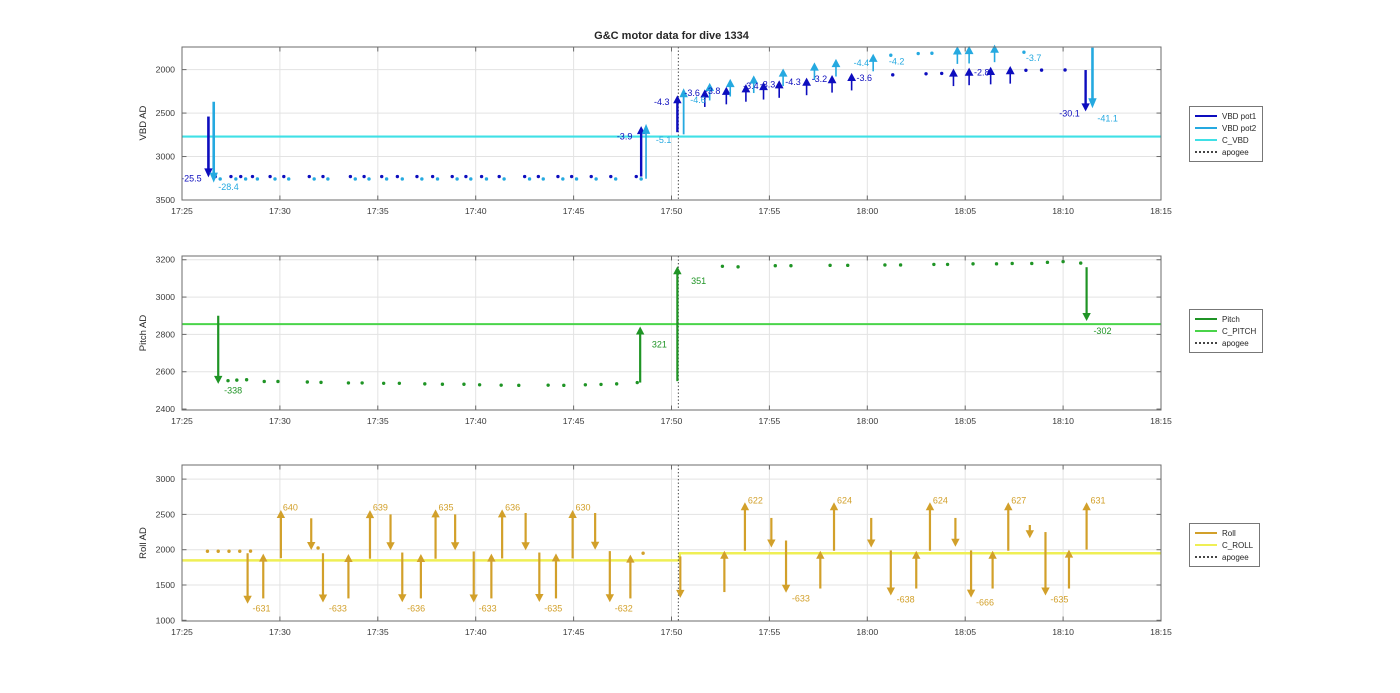 The width and height of the screenshot is (1400, 693). I want to click on x-tick-label: 18:15, so click(1161, 632).